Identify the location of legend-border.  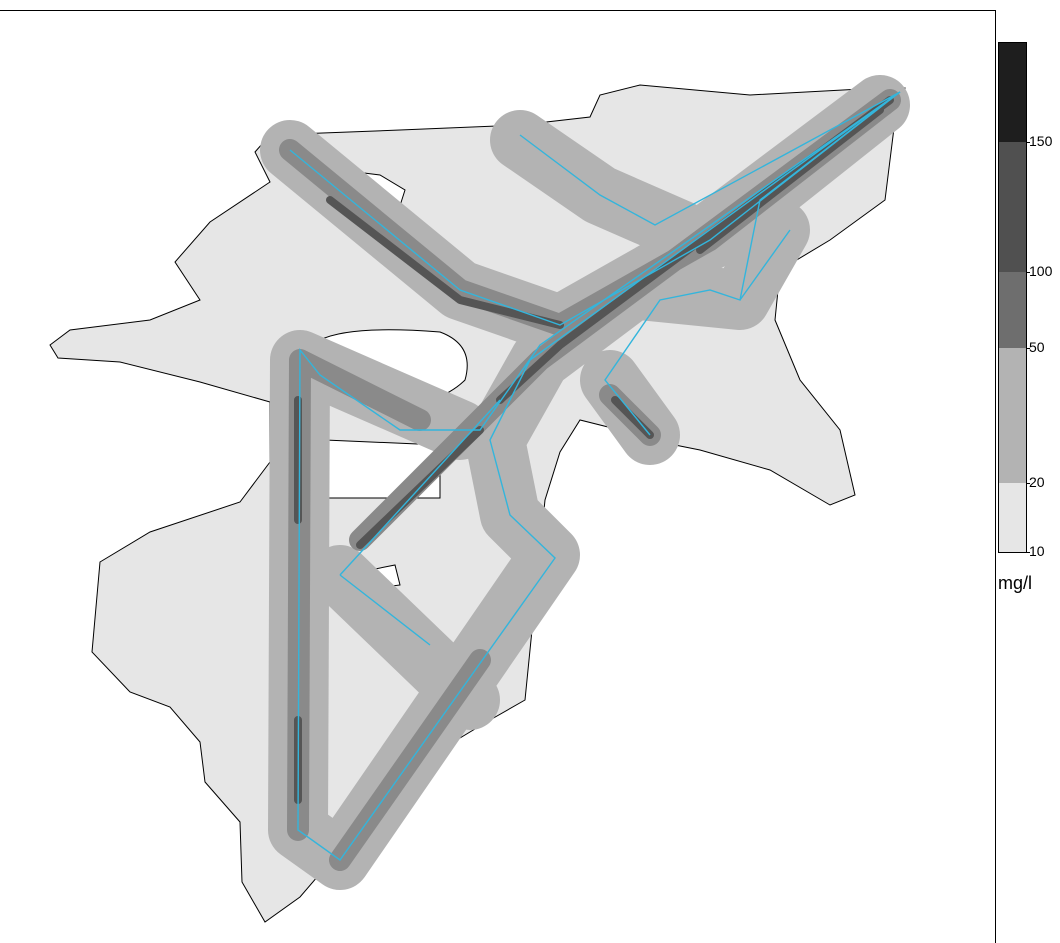
(1012, 297).